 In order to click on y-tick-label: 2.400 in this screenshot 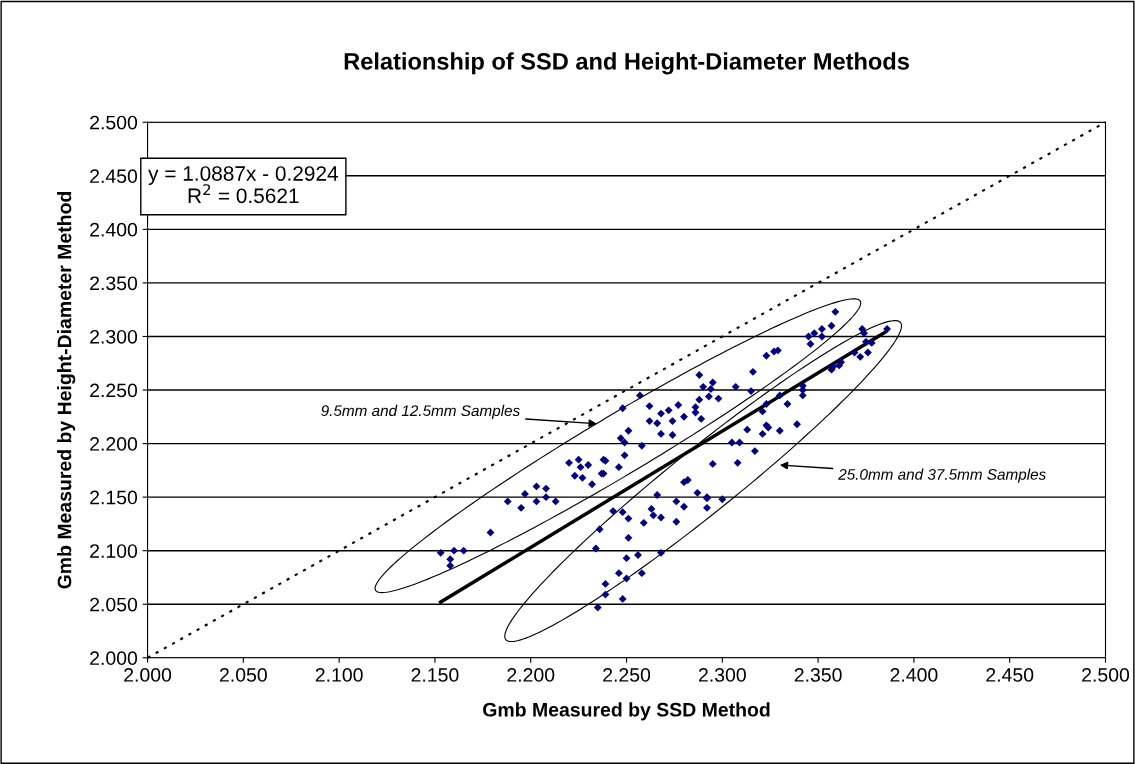, I will do `click(114, 229)`.